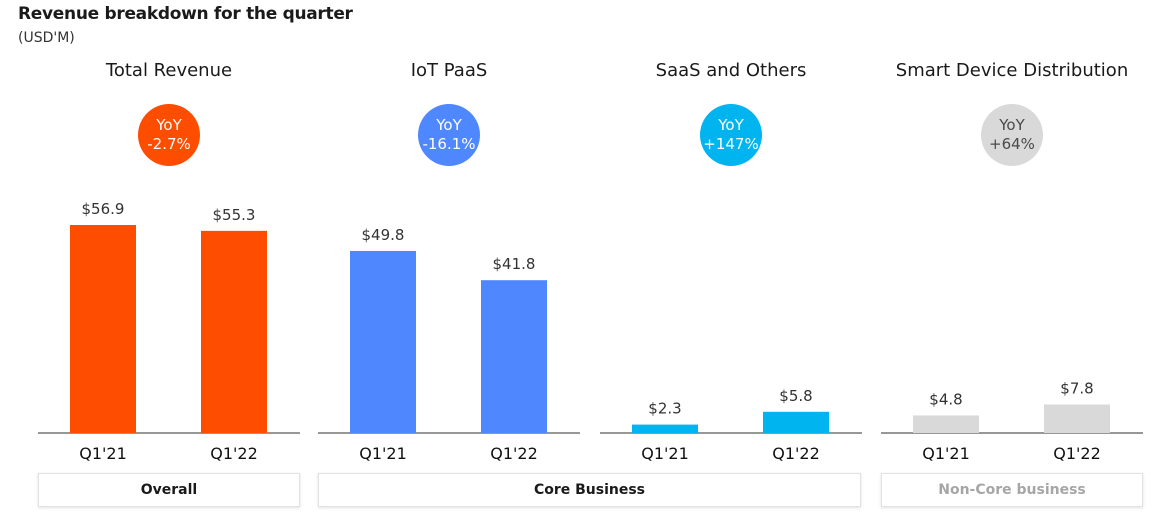  Describe the element at coordinates (383, 453) in the screenshot. I see `tick-label-iot-paas-0: Q1'21` at that location.